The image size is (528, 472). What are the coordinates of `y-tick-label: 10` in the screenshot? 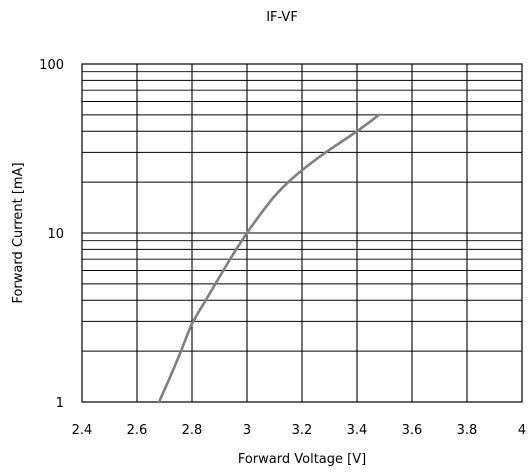 It's located at (55, 234).